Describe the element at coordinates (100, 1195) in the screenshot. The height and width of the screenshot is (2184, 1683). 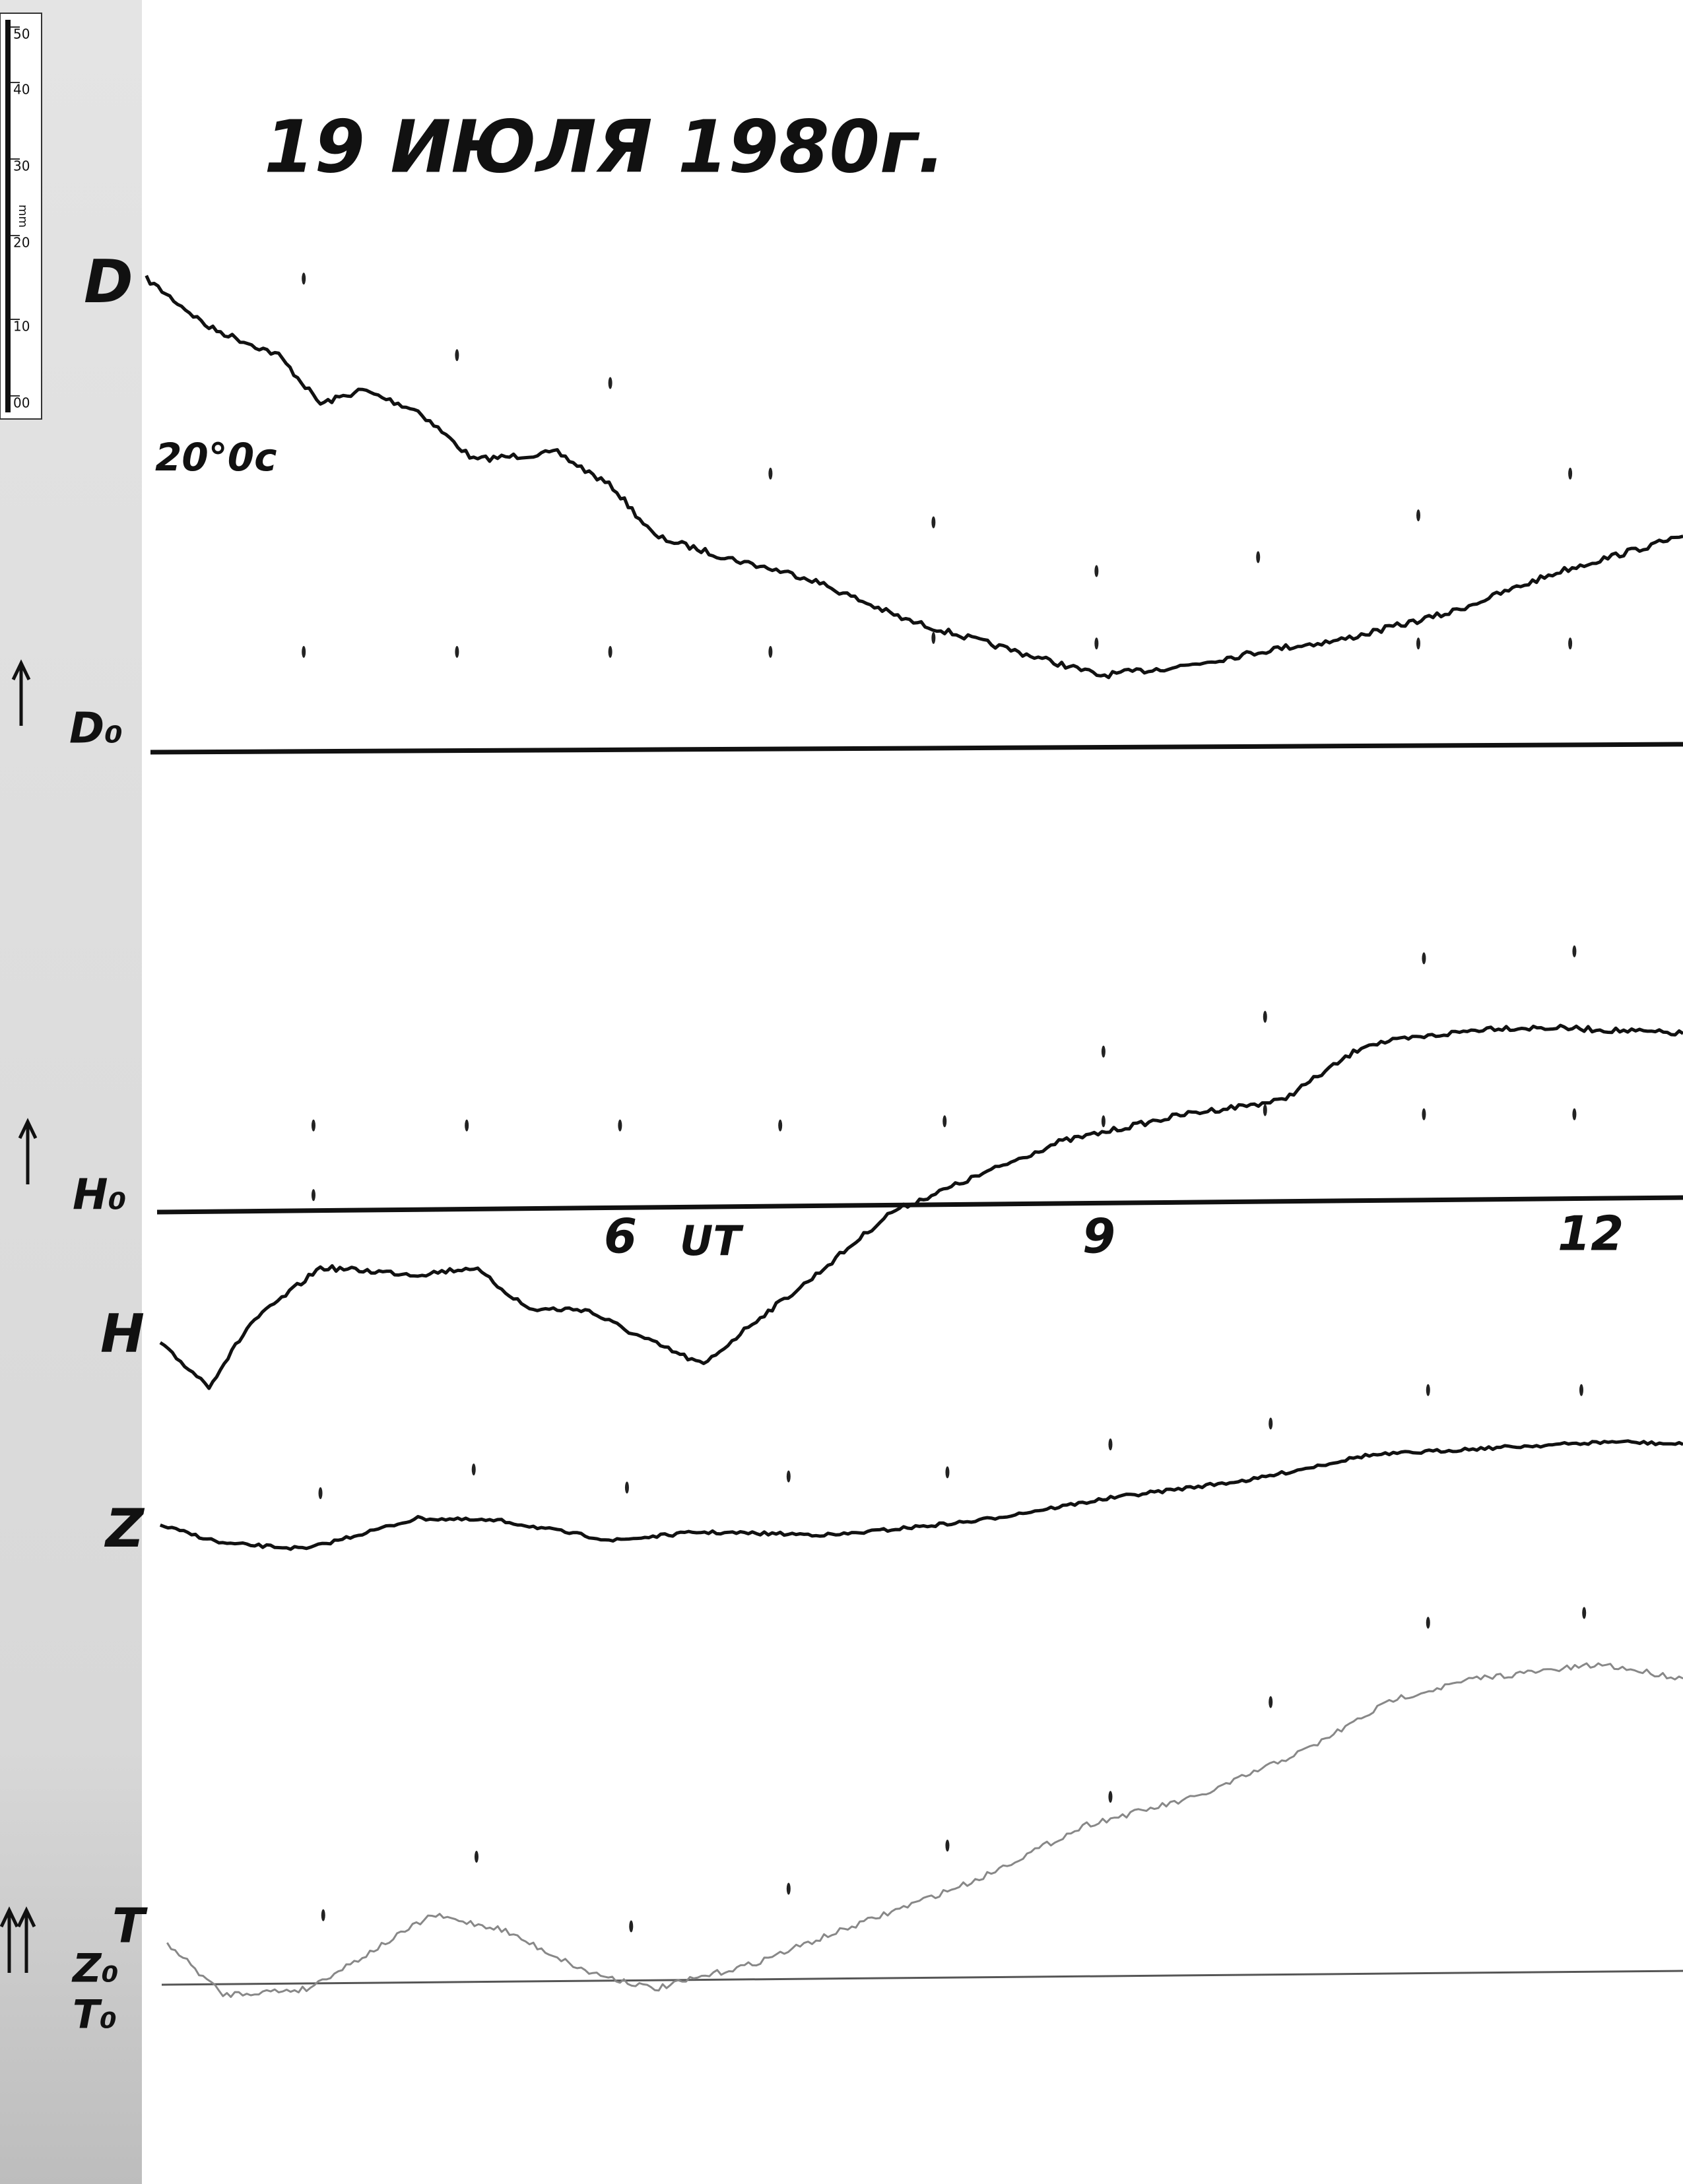
I see `baseline-label: H₀` at that location.